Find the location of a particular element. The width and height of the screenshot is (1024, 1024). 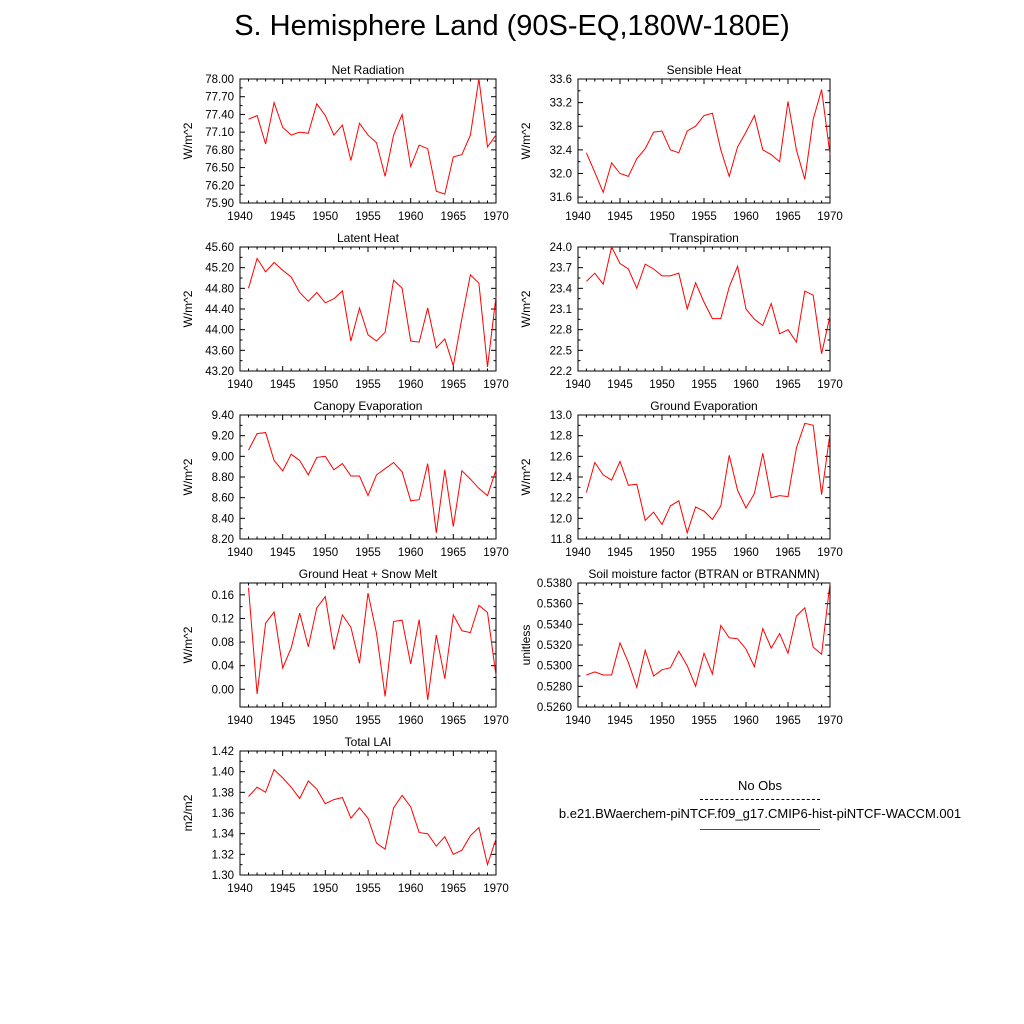

y-tick-label: 43.20 is located at coordinates (219, 372).